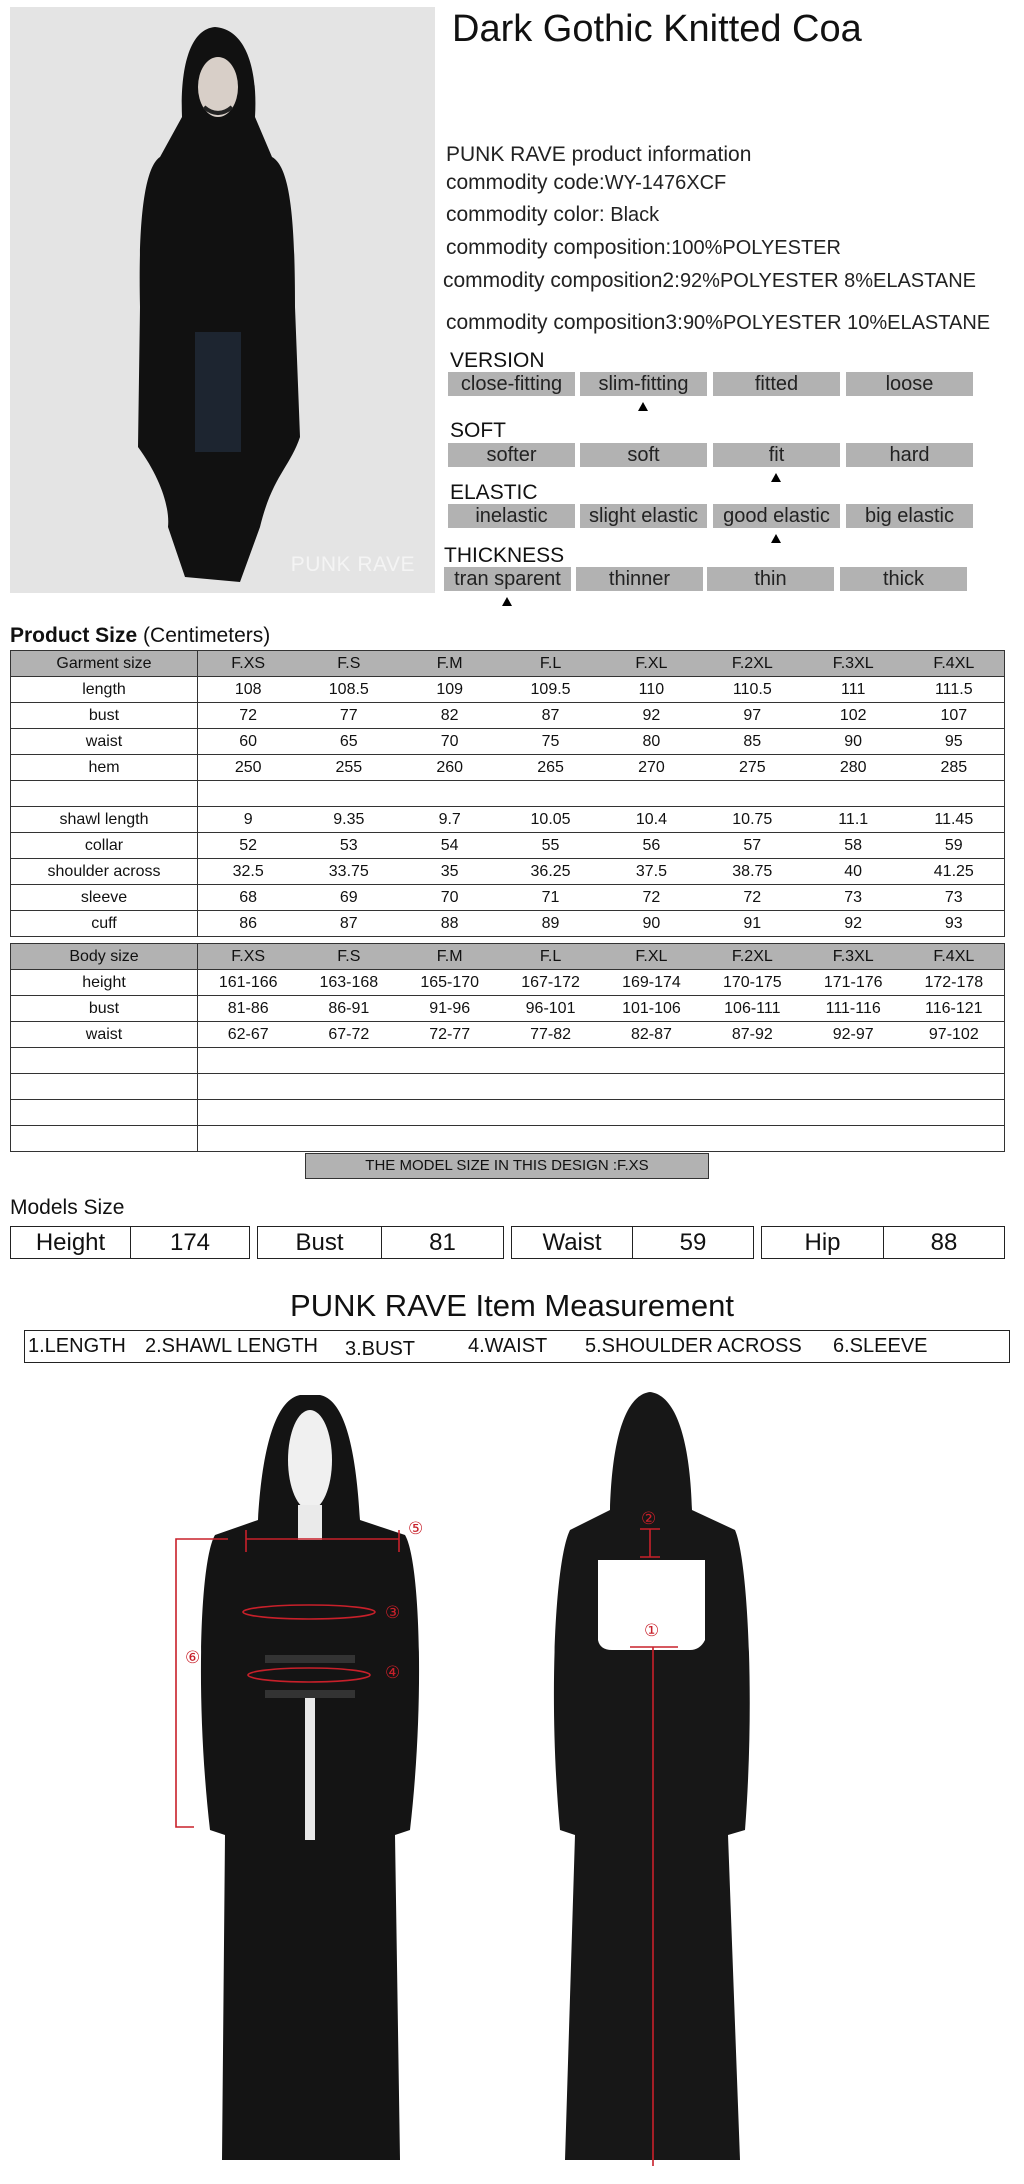 The height and width of the screenshot is (2184, 1024). I want to click on table-cell: 86, so click(248, 923).